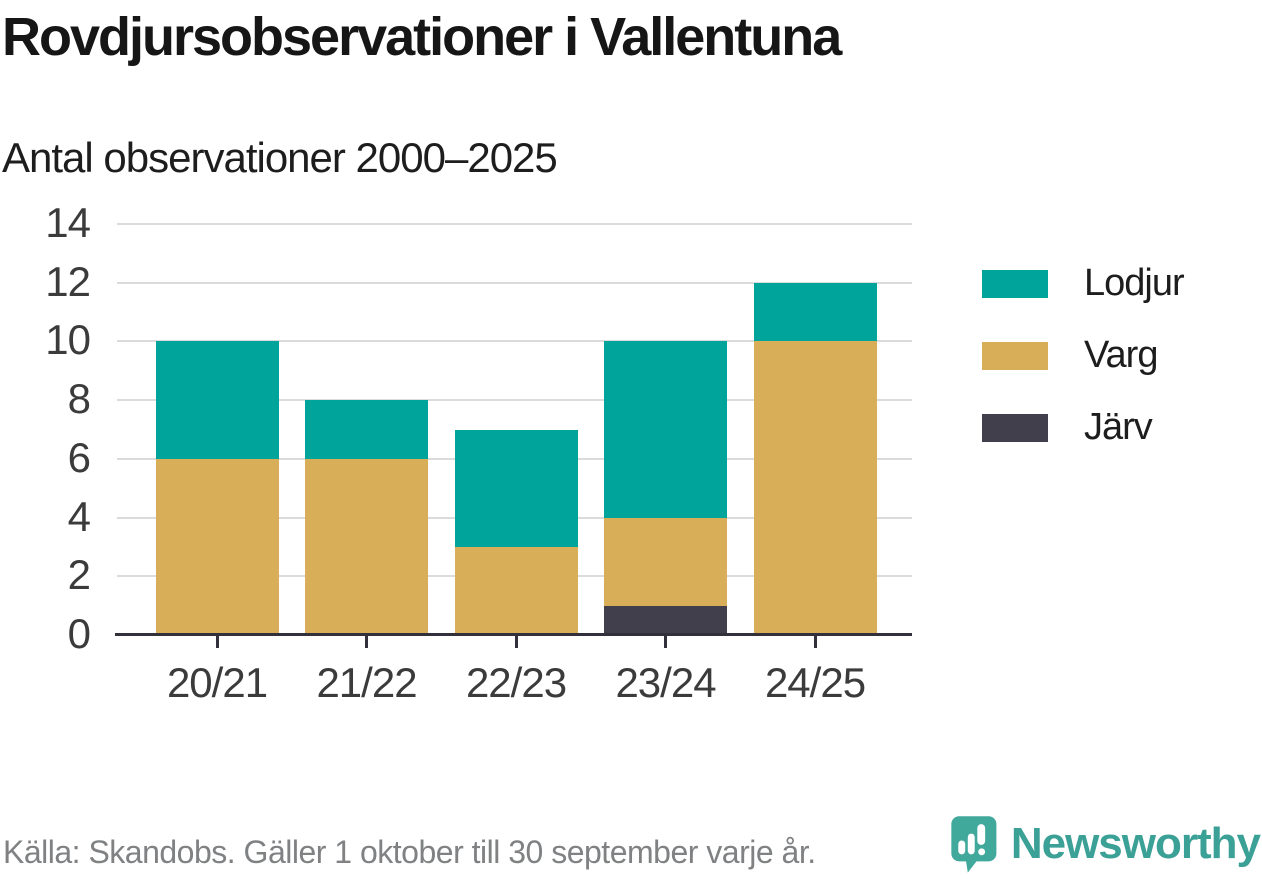  Describe the element at coordinates (280, 157) in the screenshot. I see `chart-subtitle: Antal observationer 2000–2025` at that location.